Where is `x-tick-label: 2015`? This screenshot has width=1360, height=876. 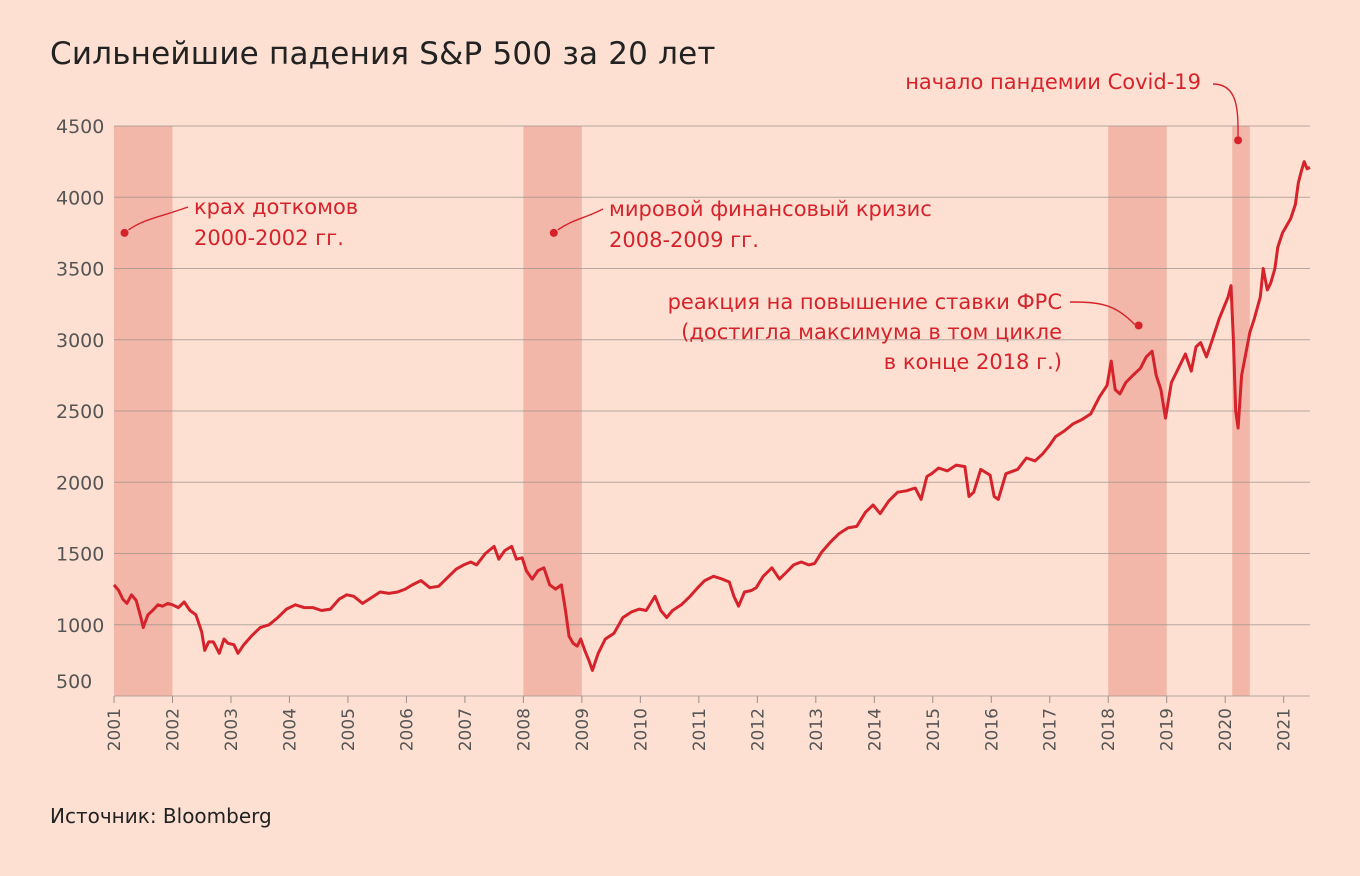 x-tick-label: 2015 is located at coordinates (934, 729).